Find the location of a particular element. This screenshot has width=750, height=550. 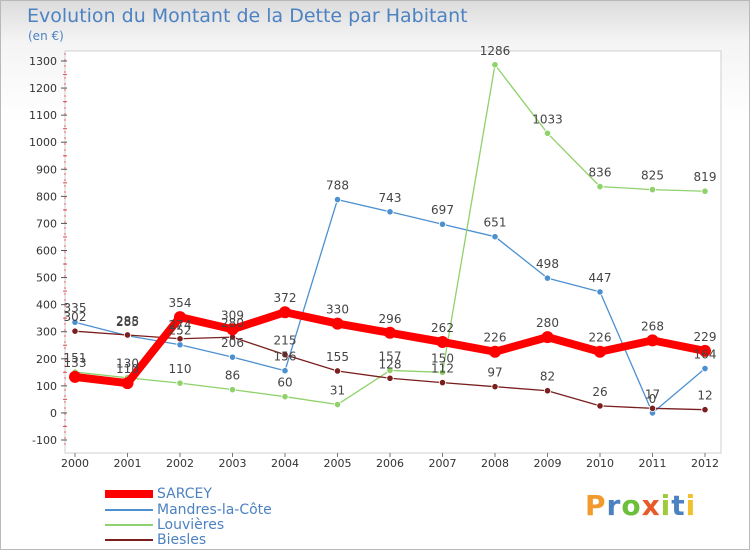

data-label: 288 is located at coordinates (127, 321).